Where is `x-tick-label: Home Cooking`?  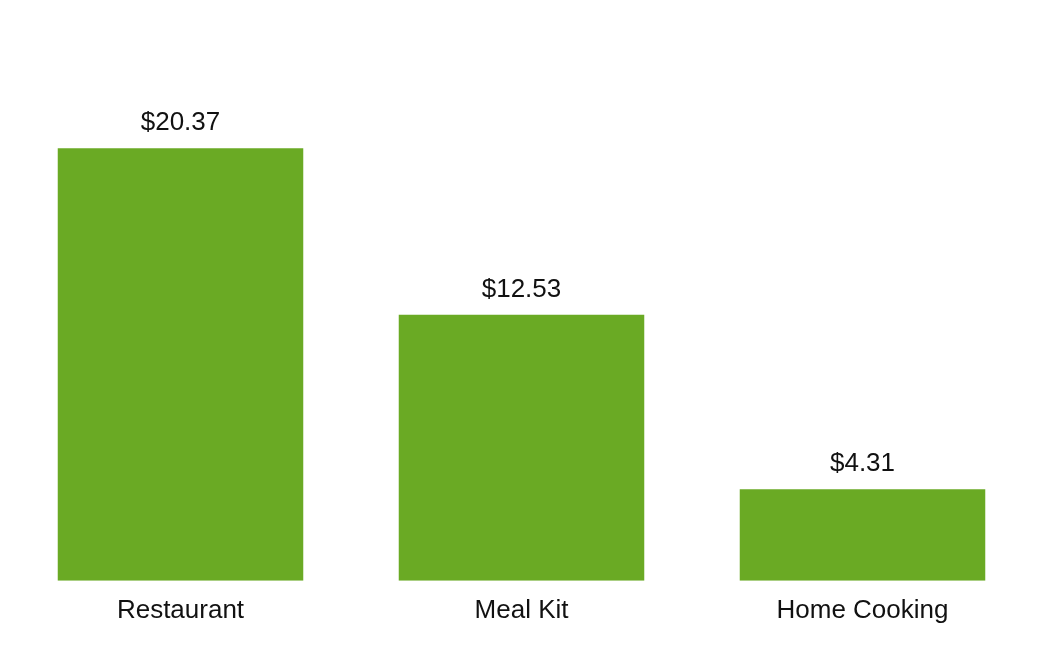
x-tick-label: Home Cooking is located at coordinates (862, 608).